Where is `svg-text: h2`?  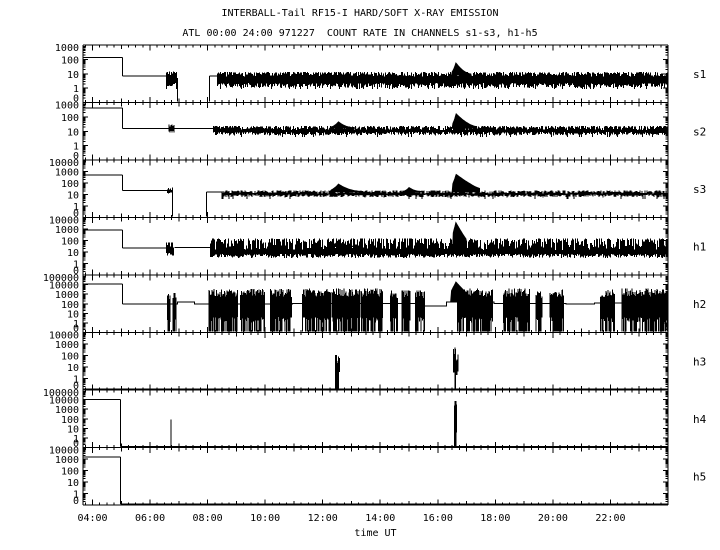 svg-text: h2 is located at coordinates (699, 304).